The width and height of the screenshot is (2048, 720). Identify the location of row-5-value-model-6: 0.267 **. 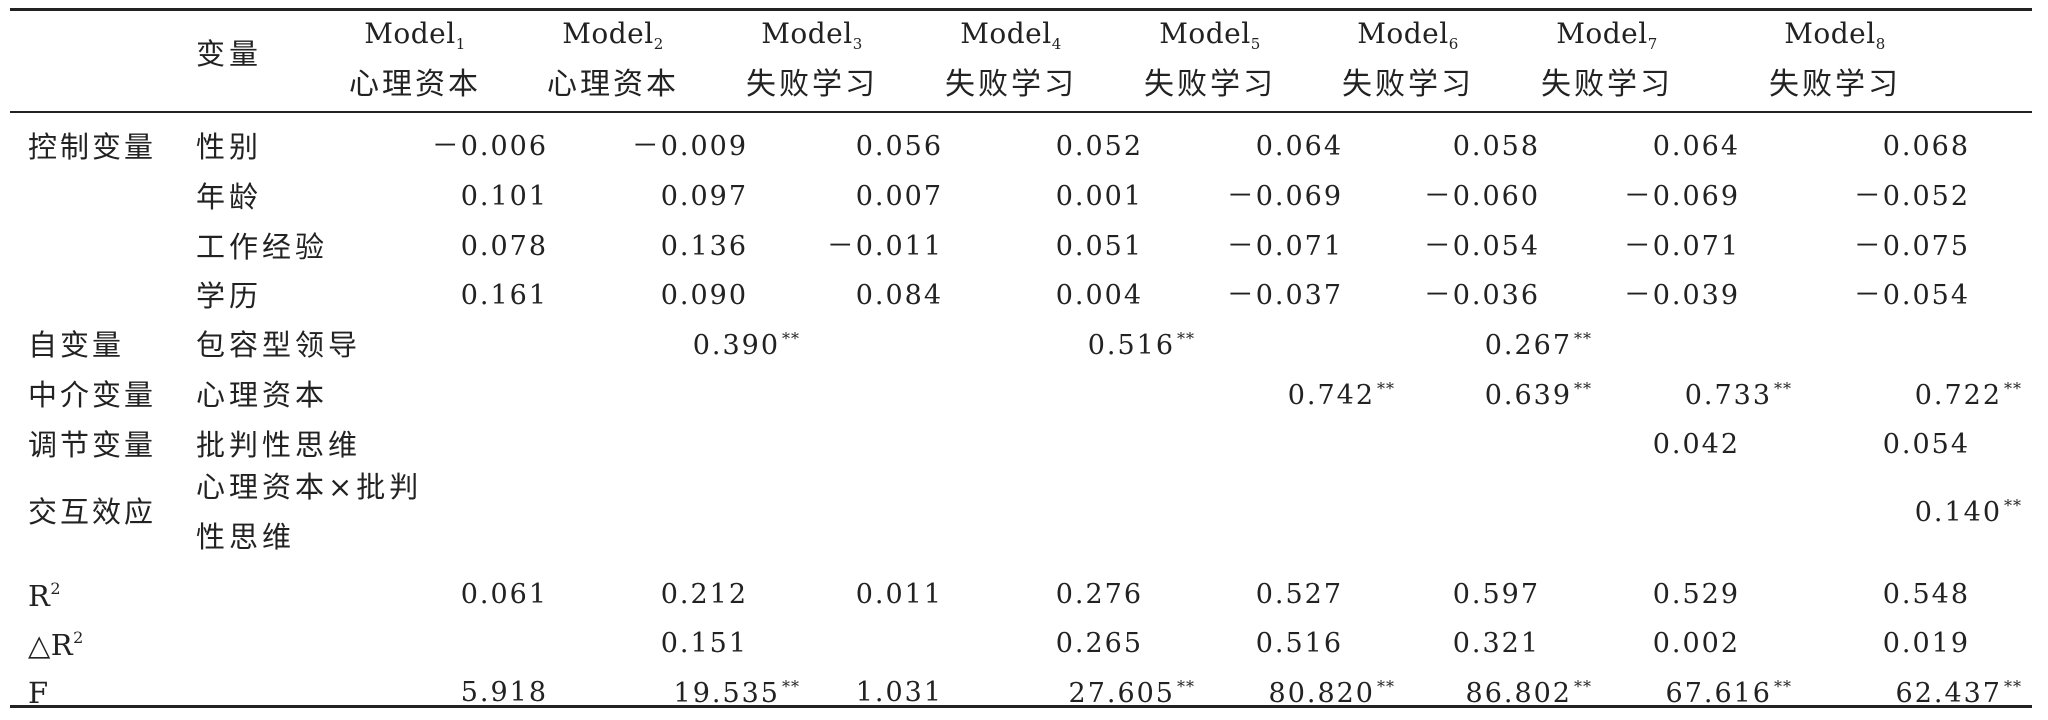
(1517, 344).